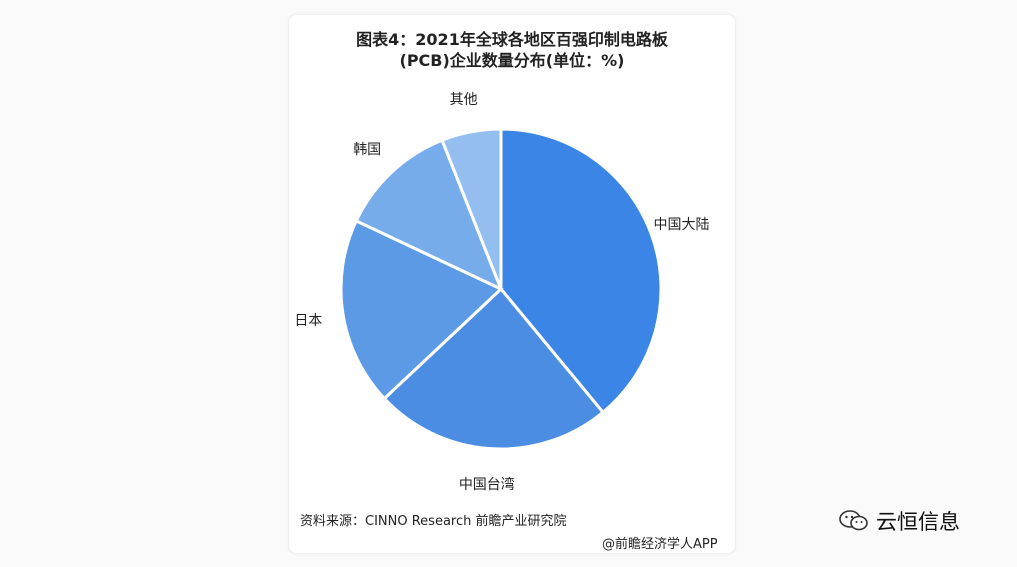  What do you see at coordinates (433, 521) in the screenshot?
I see `source-note: 资料来源：CINNO Research 前瞻产业研究院` at bounding box center [433, 521].